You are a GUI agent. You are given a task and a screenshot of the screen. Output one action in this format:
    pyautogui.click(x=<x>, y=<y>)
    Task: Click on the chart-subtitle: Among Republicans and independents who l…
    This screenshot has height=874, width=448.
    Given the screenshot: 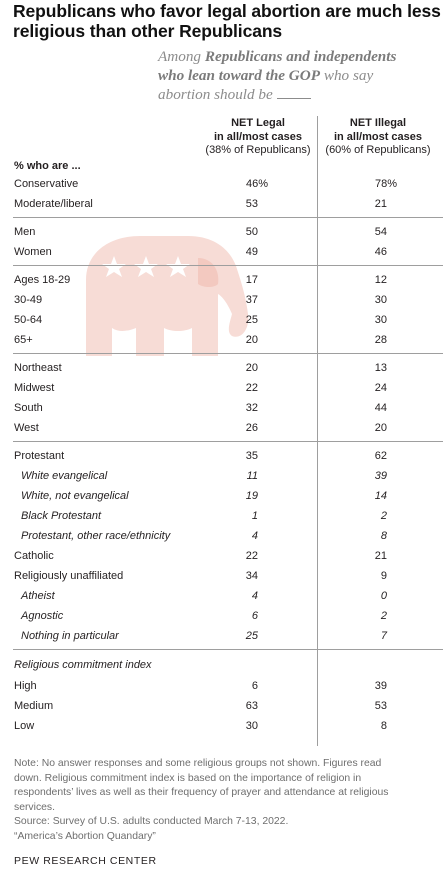 What is the action you would take?
    pyautogui.click(x=300, y=75)
    